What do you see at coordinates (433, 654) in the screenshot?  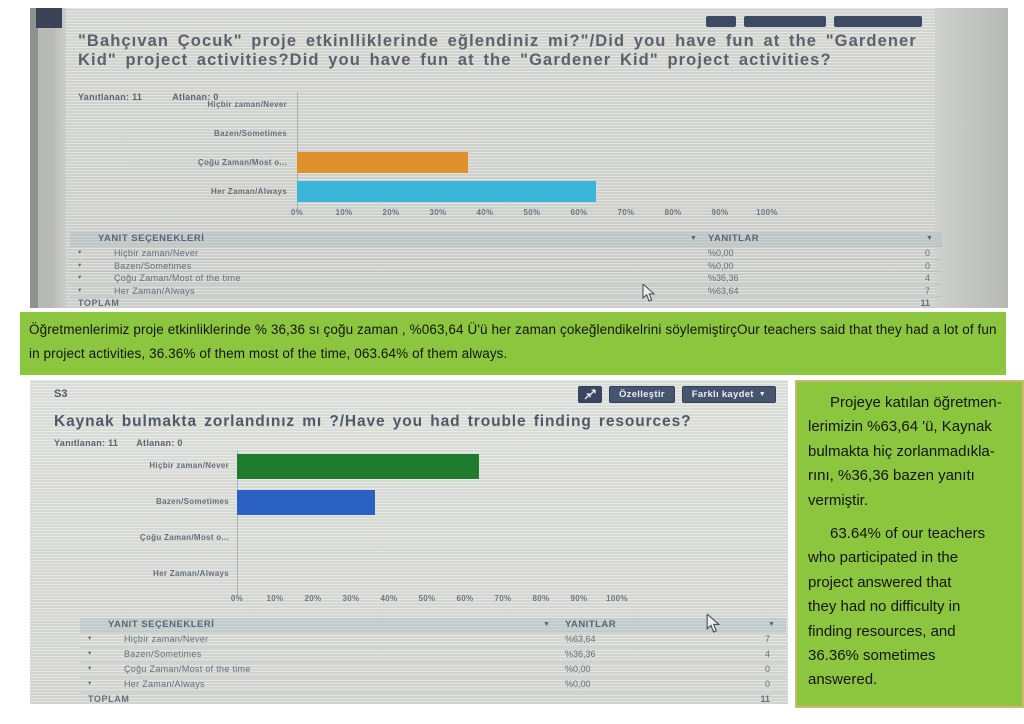 I see `table-row: ▾ Bazen/Sometimes %36,36 4` at bounding box center [433, 654].